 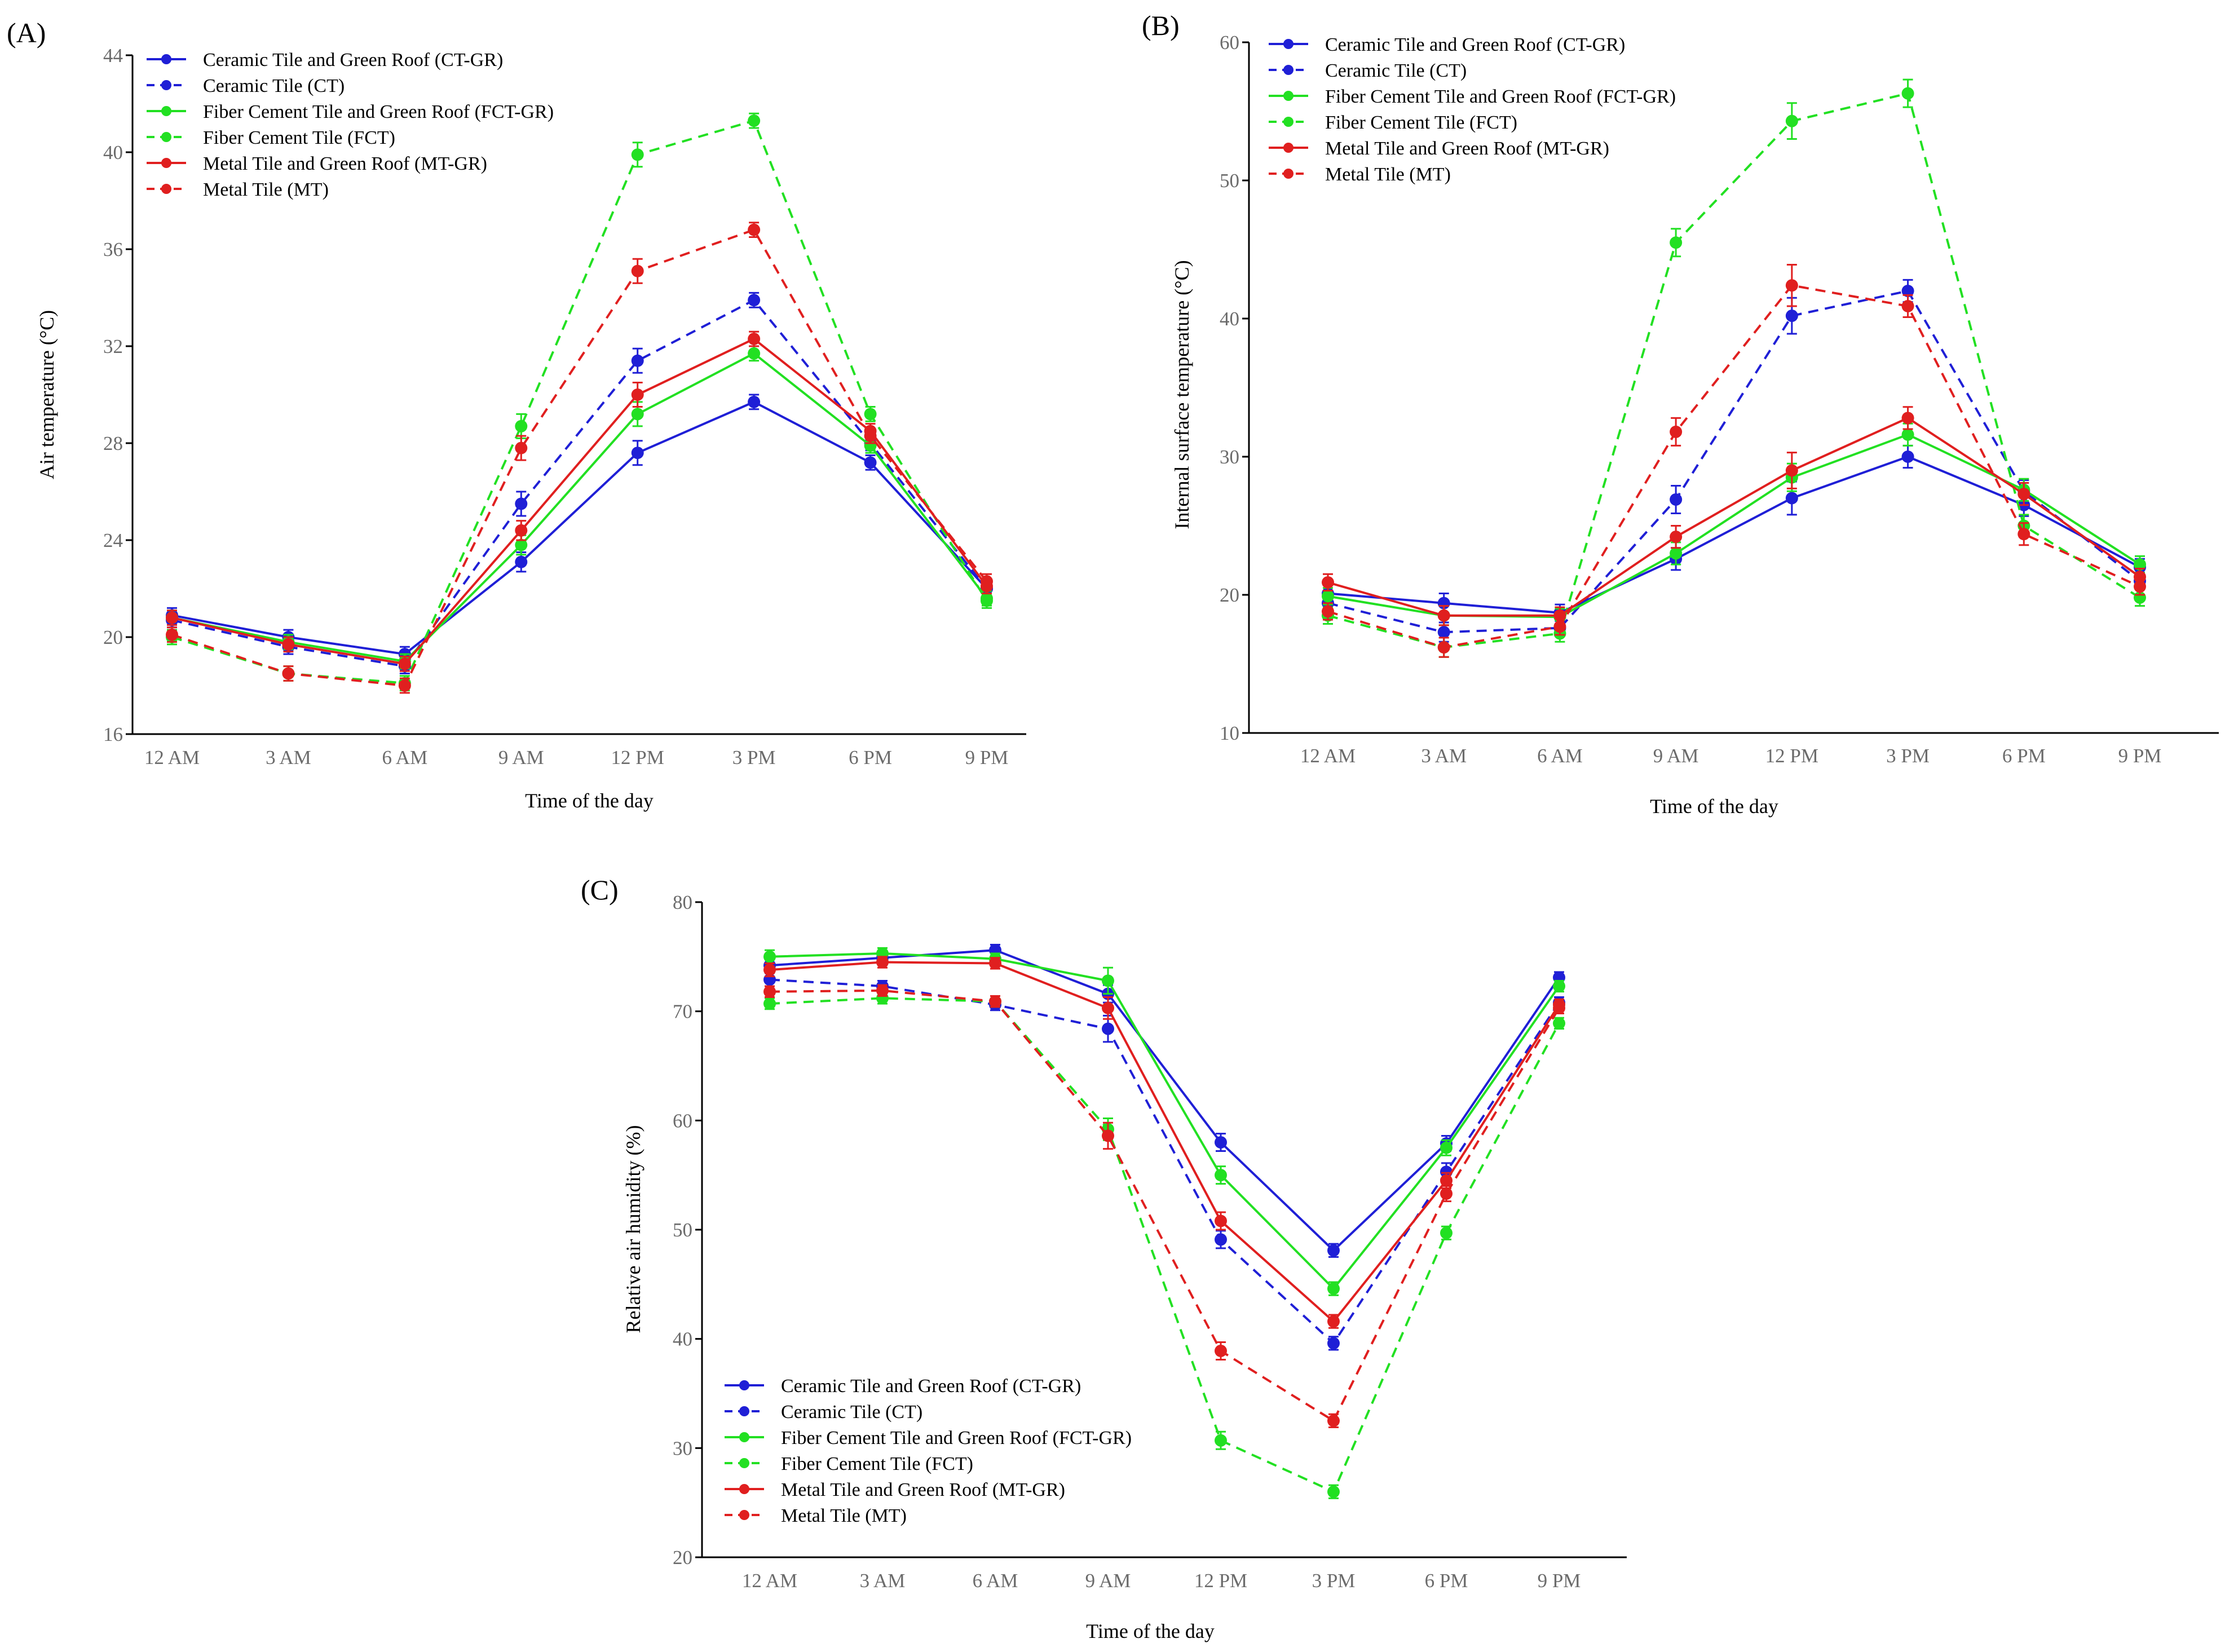 I want to click on panel-label: (B), so click(x=1161, y=25).